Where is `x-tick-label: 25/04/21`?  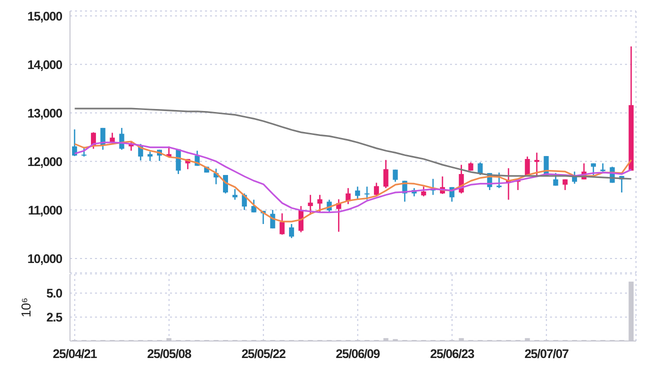
x-tick-label: 25/04/21 is located at coordinates (75, 353).